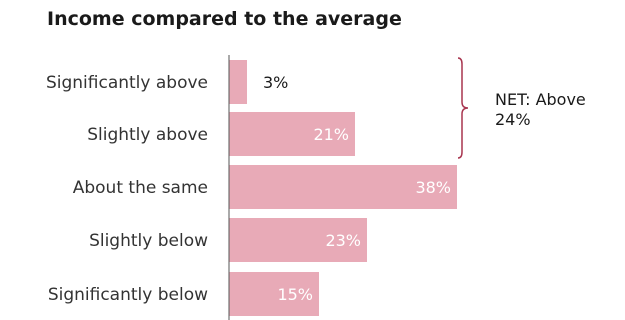  What do you see at coordinates (275, 82) in the screenshot?
I see `value-label-0: 3%` at bounding box center [275, 82].